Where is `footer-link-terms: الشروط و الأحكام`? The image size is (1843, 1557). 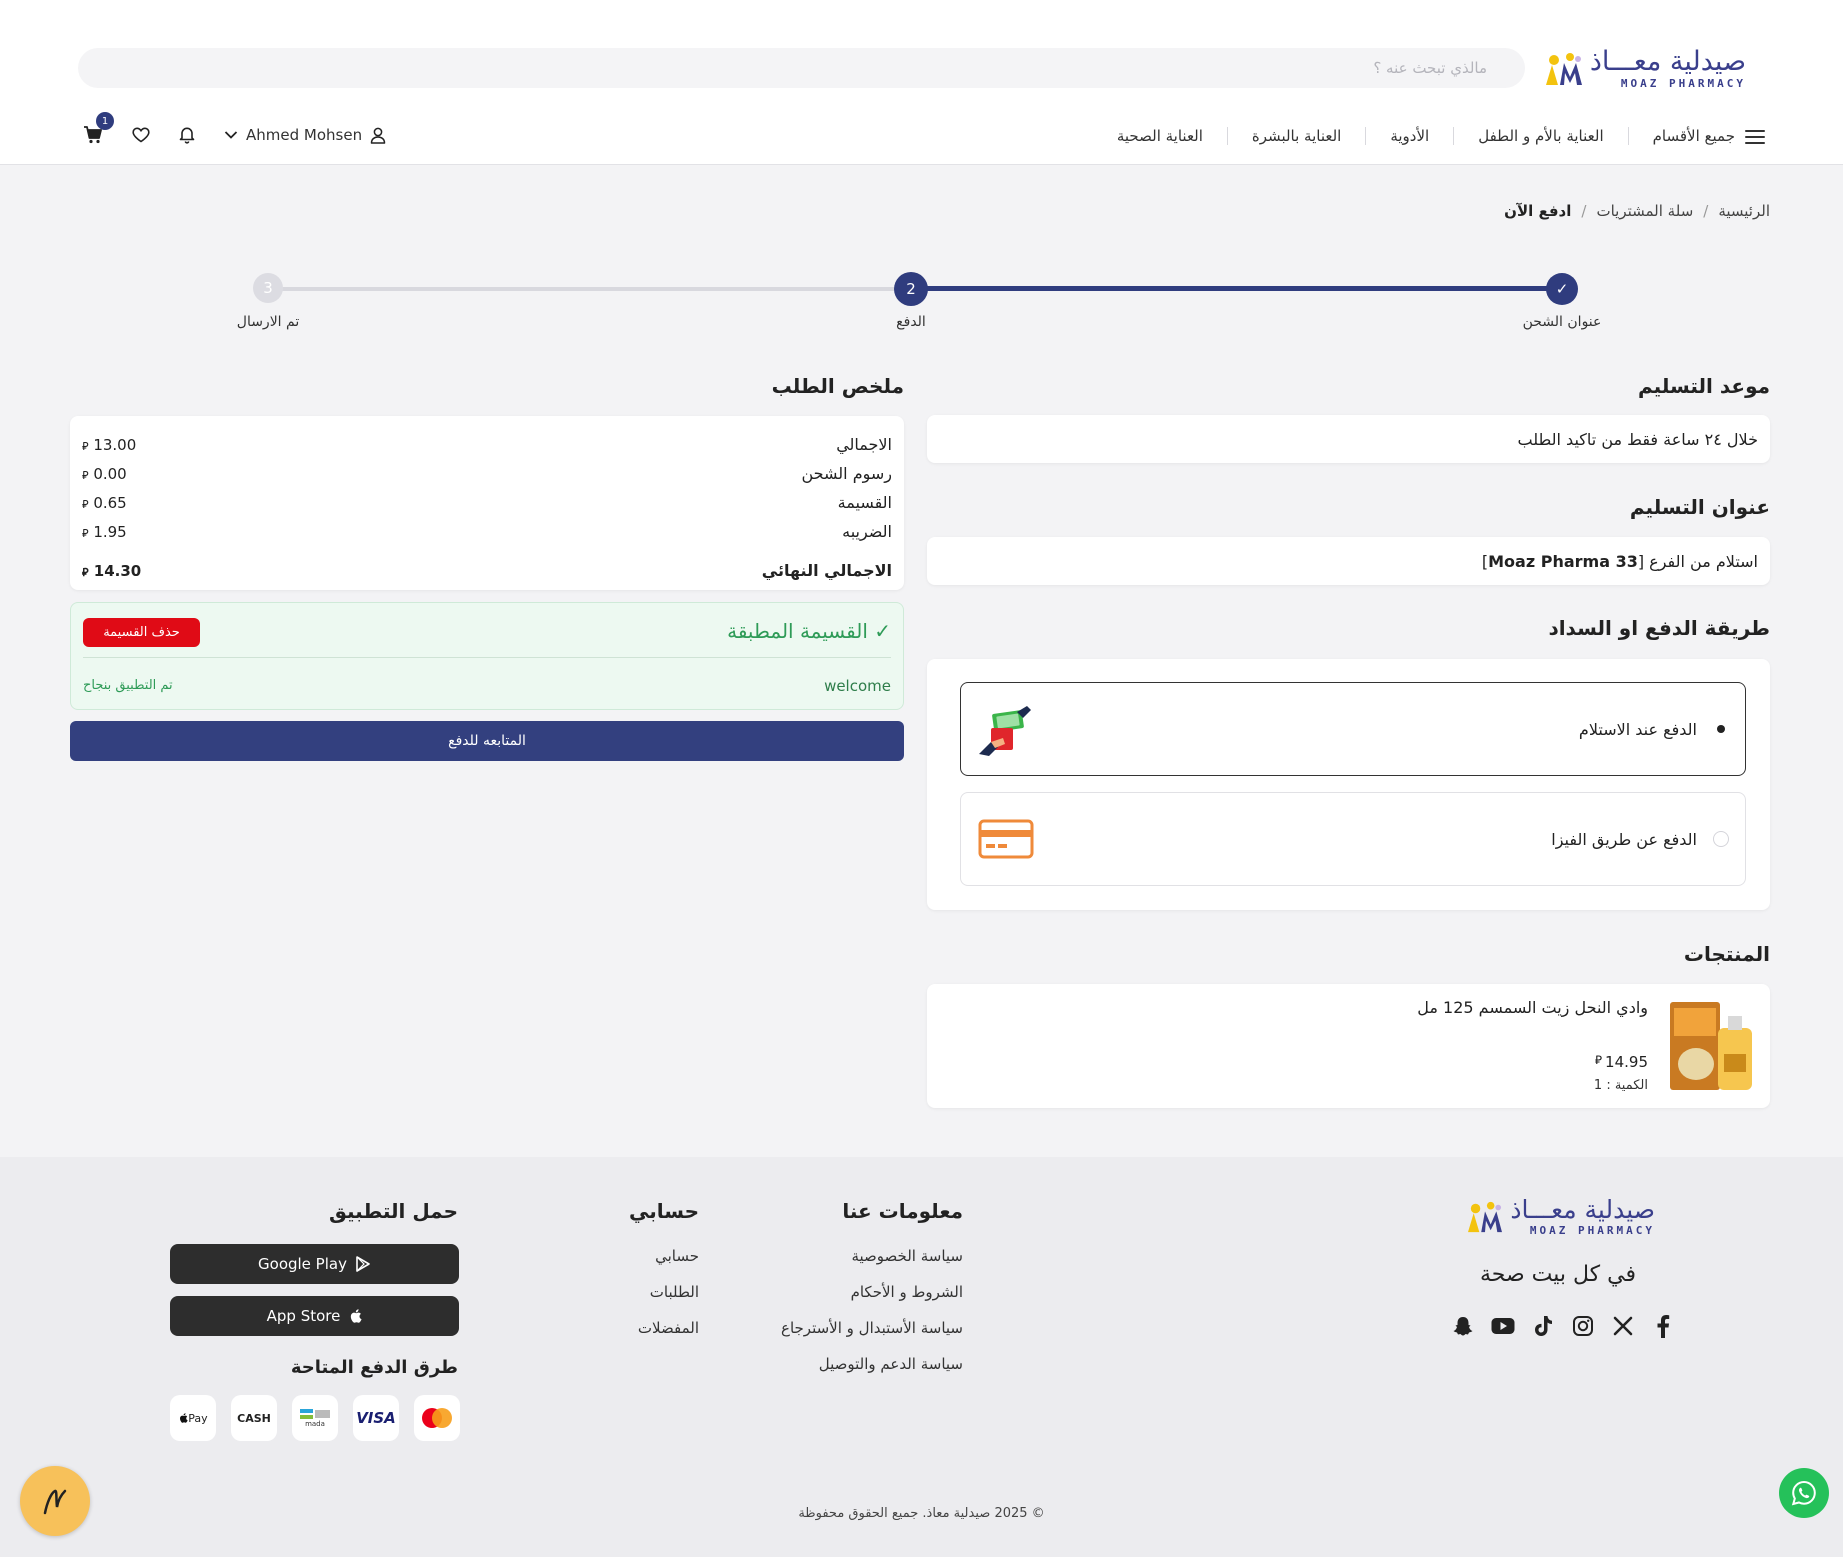
footer-link-terms: الشروط و الأحكام is located at coordinates (906, 1292).